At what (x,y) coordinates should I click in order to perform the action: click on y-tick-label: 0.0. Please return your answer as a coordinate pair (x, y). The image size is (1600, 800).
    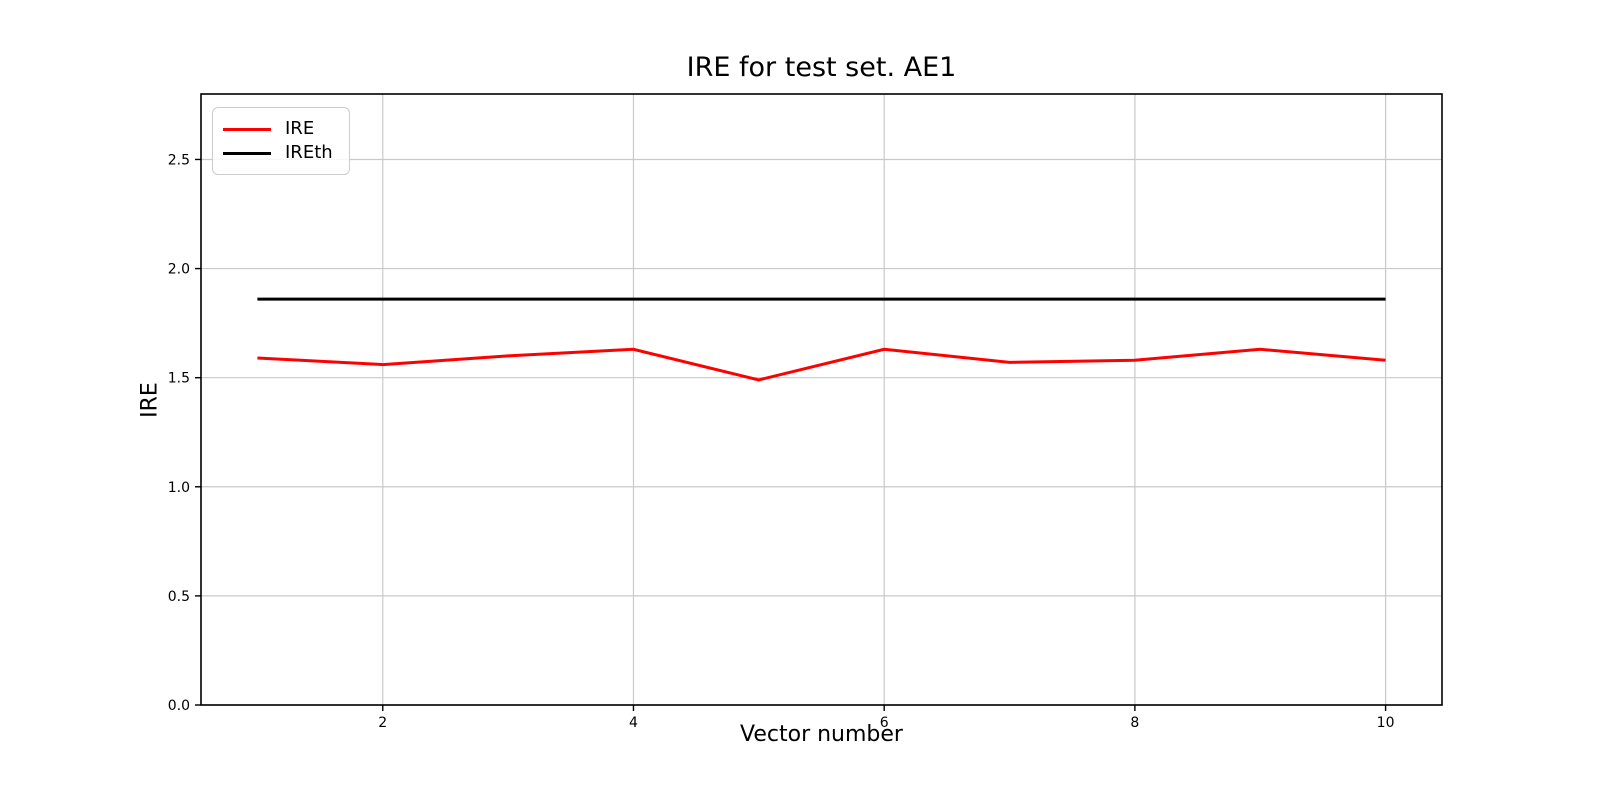
    Looking at the image, I should click on (179, 706).